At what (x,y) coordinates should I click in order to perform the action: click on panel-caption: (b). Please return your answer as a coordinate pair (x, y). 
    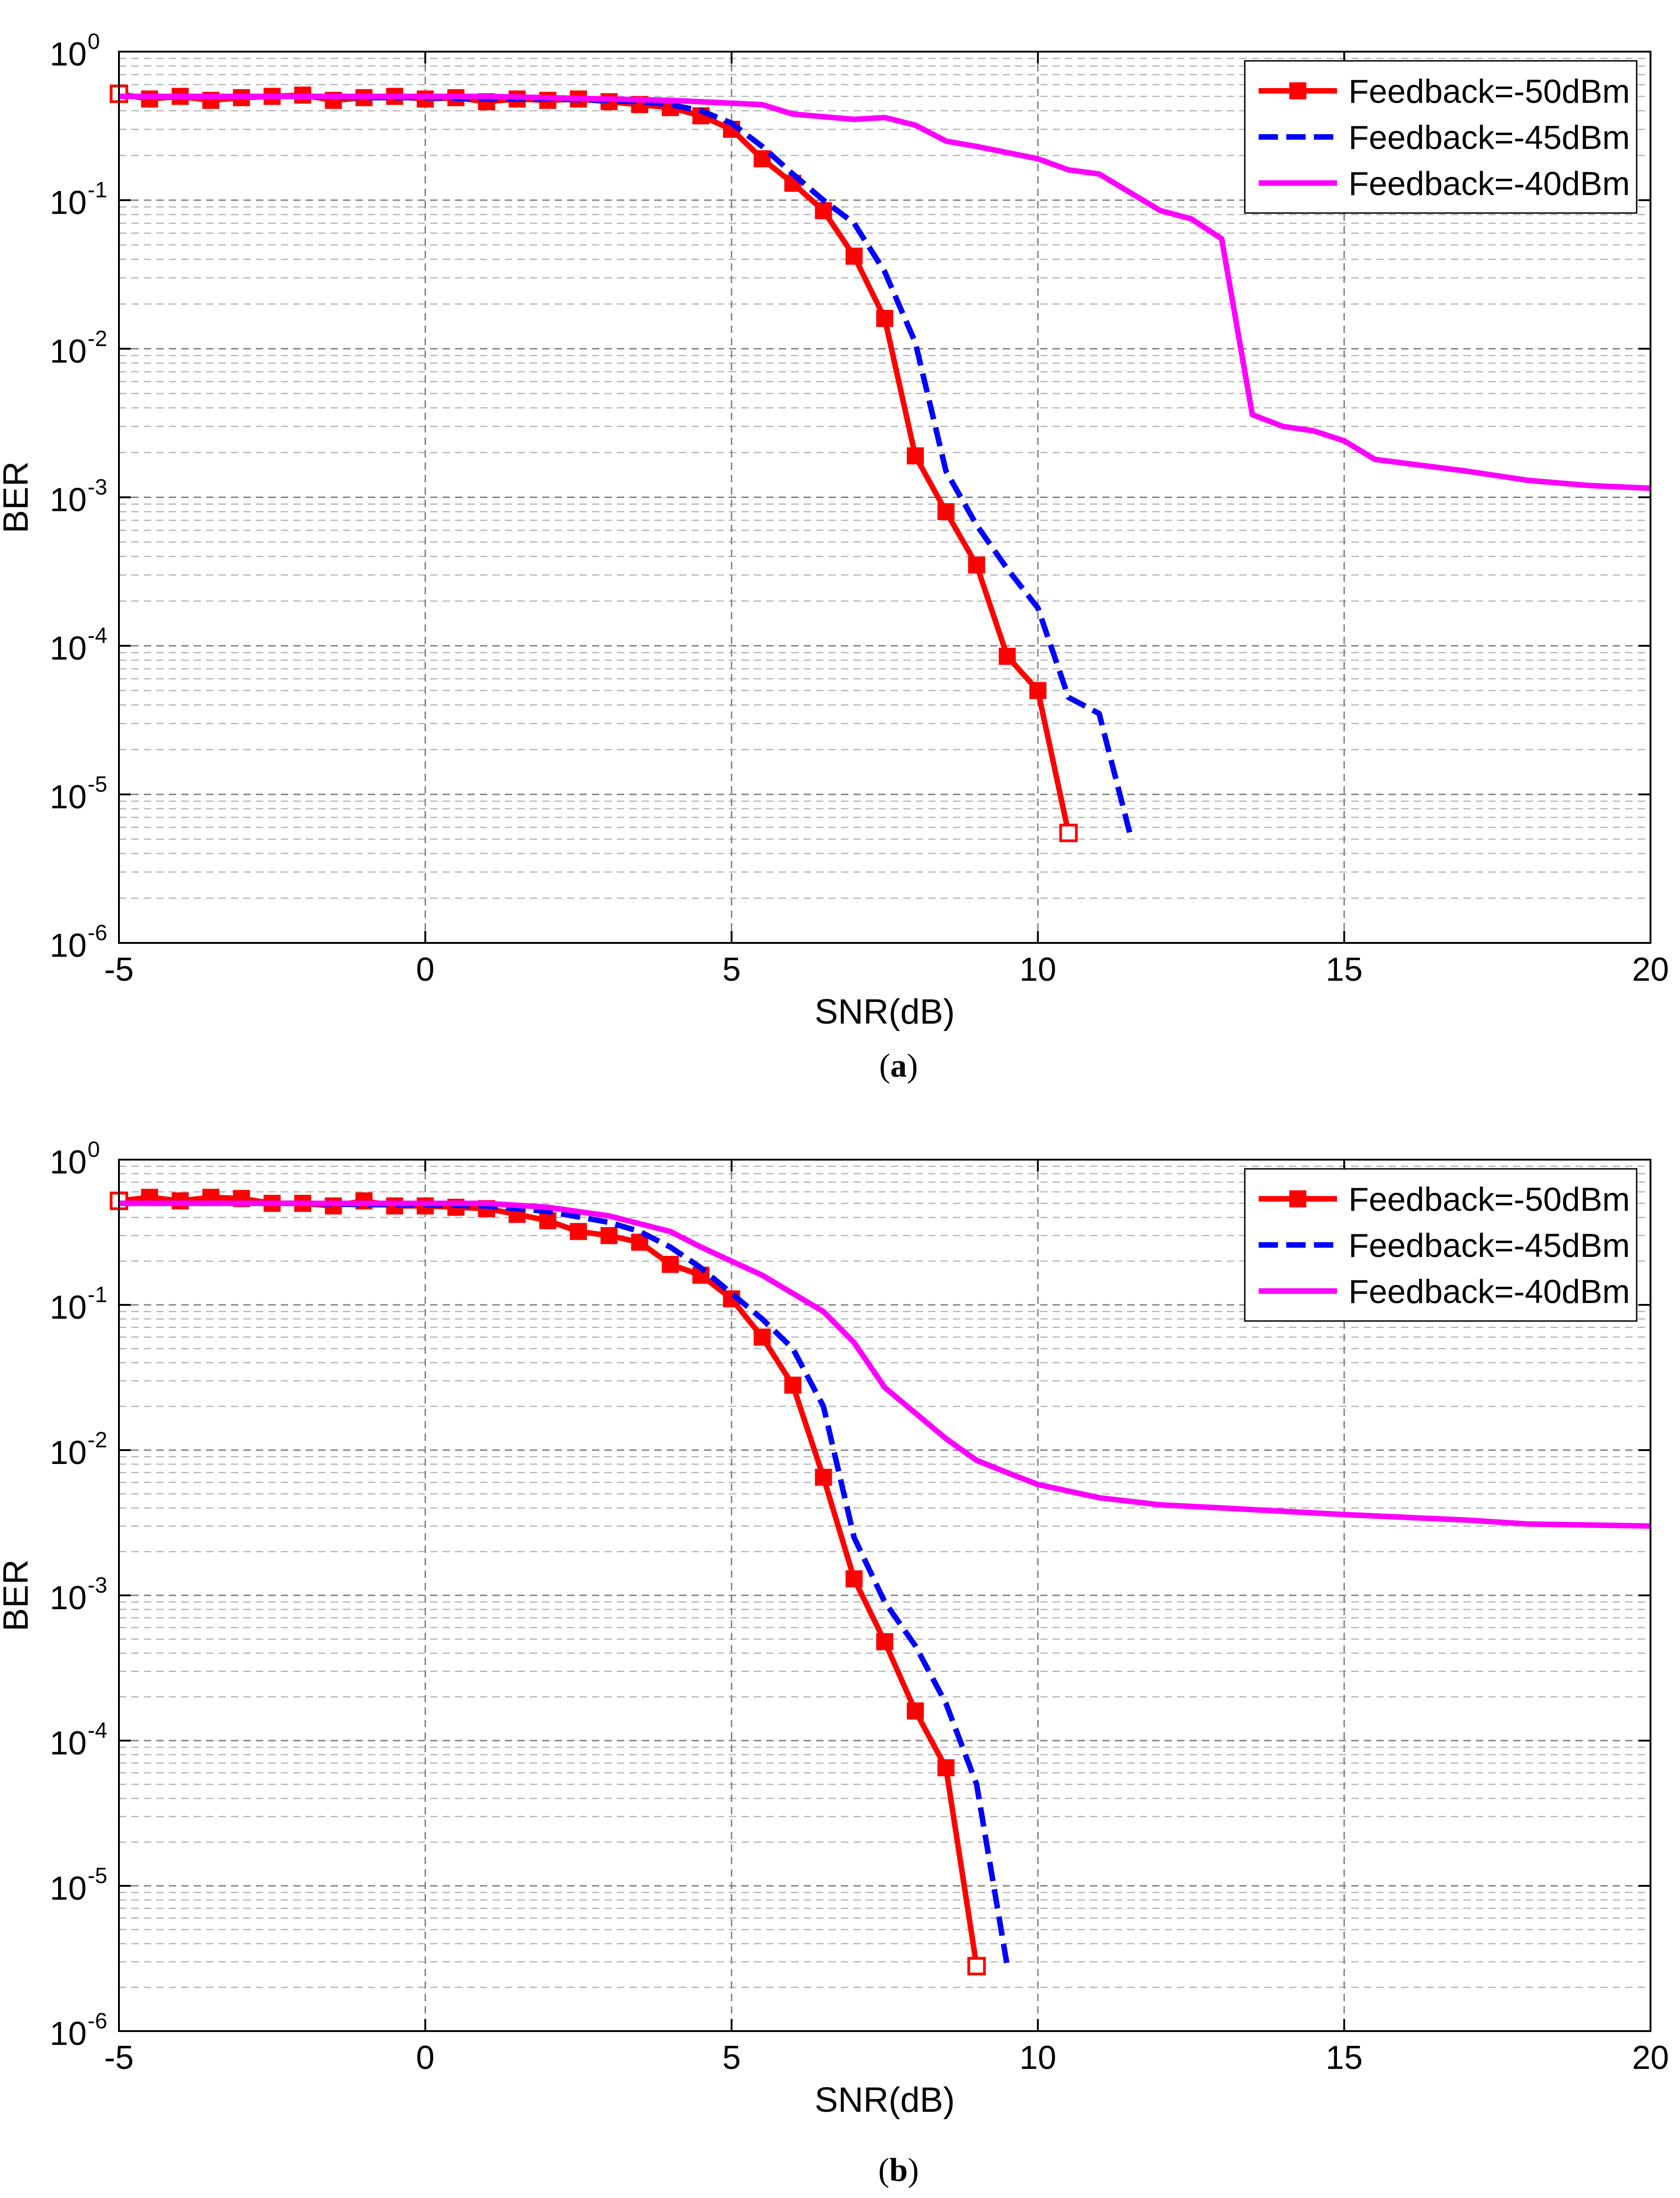
    Looking at the image, I should click on (898, 2169).